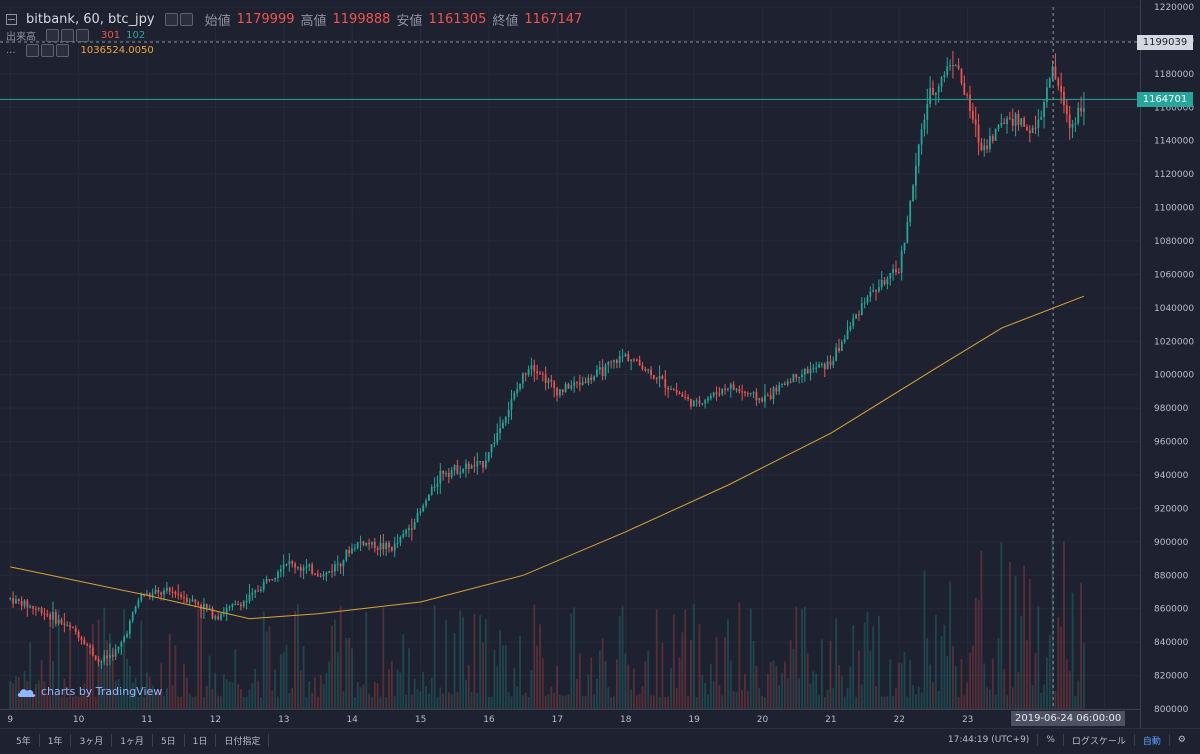 The width and height of the screenshot is (1200, 754). Describe the element at coordinates (90, 19) in the screenshot. I see `symbol-label: bitbank, 60, btc_jpy` at that location.